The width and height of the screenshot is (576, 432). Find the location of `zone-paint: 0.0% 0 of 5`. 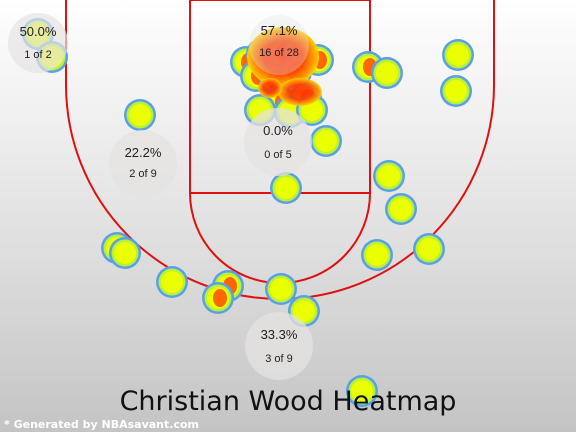

zone-paint: 0.0% 0 of 5 is located at coordinates (278, 142).